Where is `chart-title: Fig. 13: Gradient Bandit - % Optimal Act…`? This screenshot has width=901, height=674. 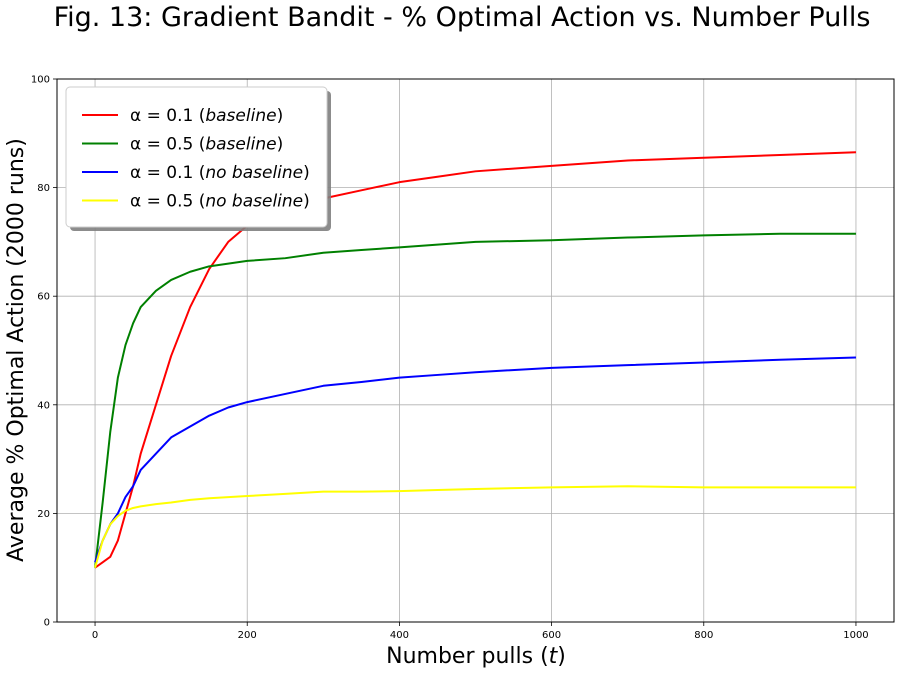 chart-title: Fig. 13: Gradient Bandit - % Optimal Act… is located at coordinates (462, 17).